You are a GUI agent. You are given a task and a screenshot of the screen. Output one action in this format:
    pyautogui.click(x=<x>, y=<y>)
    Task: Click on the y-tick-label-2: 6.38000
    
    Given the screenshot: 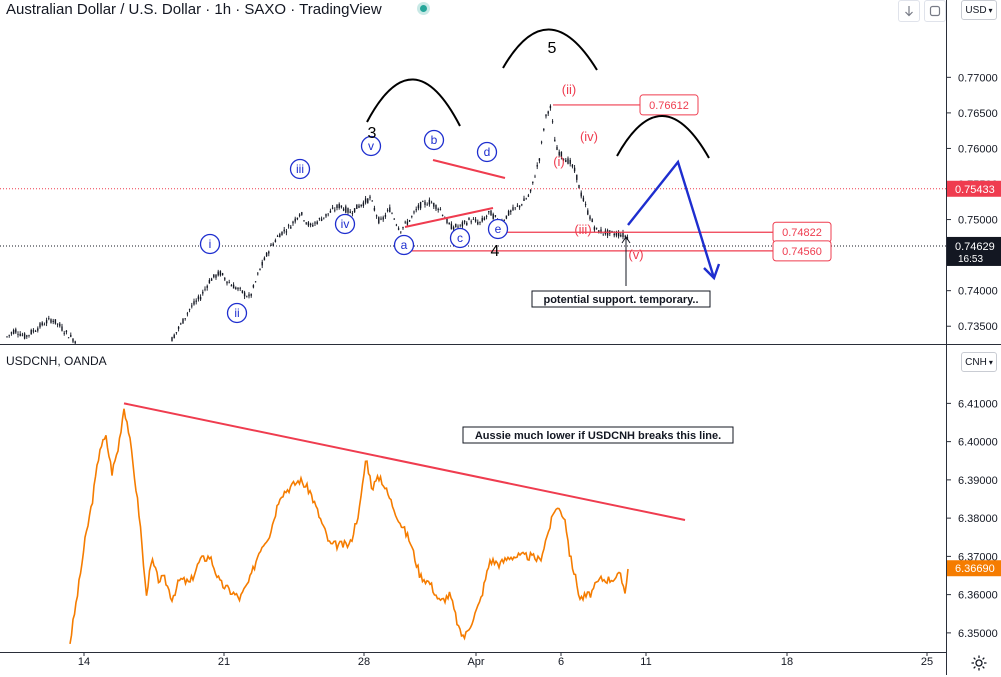 What is the action you would take?
    pyautogui.click(x=978, y=519)
    